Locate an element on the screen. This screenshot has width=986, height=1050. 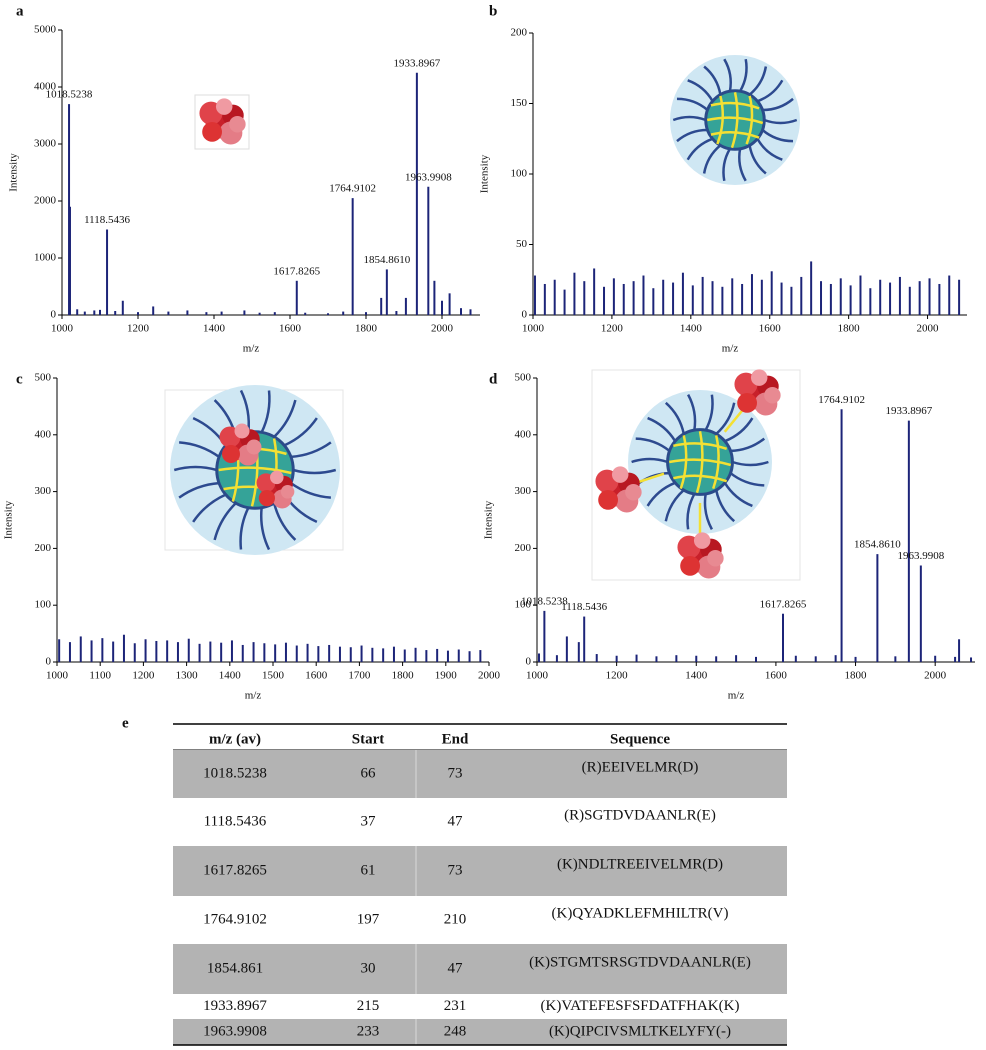
x-tick-label: 1500 is located at coordinates (273, 676).